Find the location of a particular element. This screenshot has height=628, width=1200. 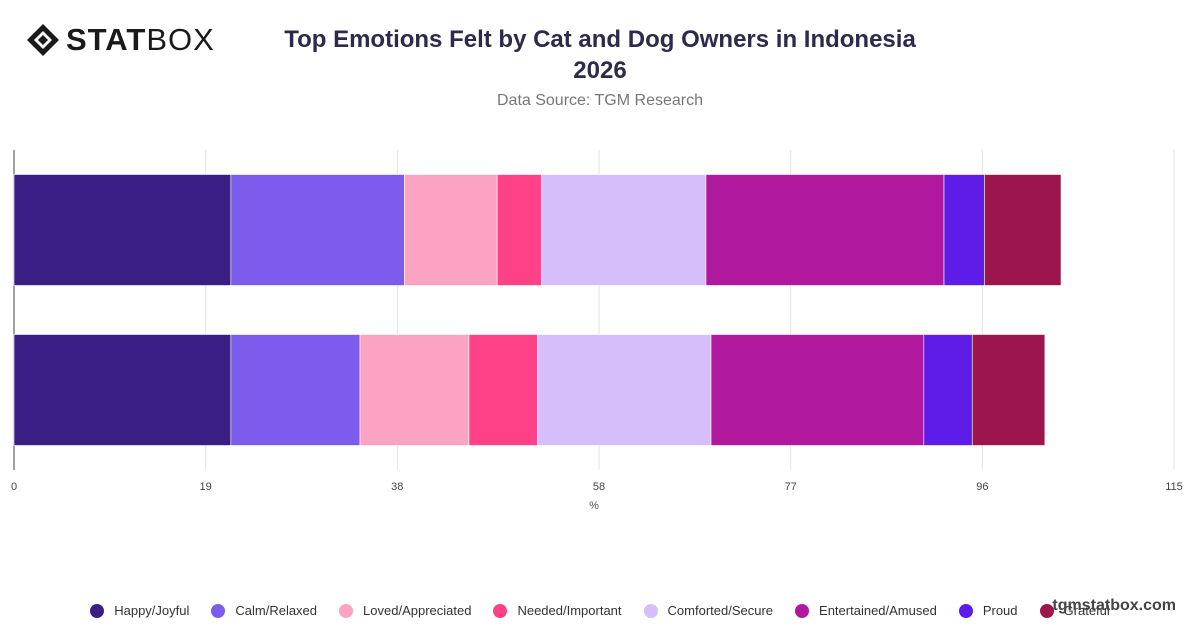

legend-item: Entertained/Amused is located at coordinates (866, 610).